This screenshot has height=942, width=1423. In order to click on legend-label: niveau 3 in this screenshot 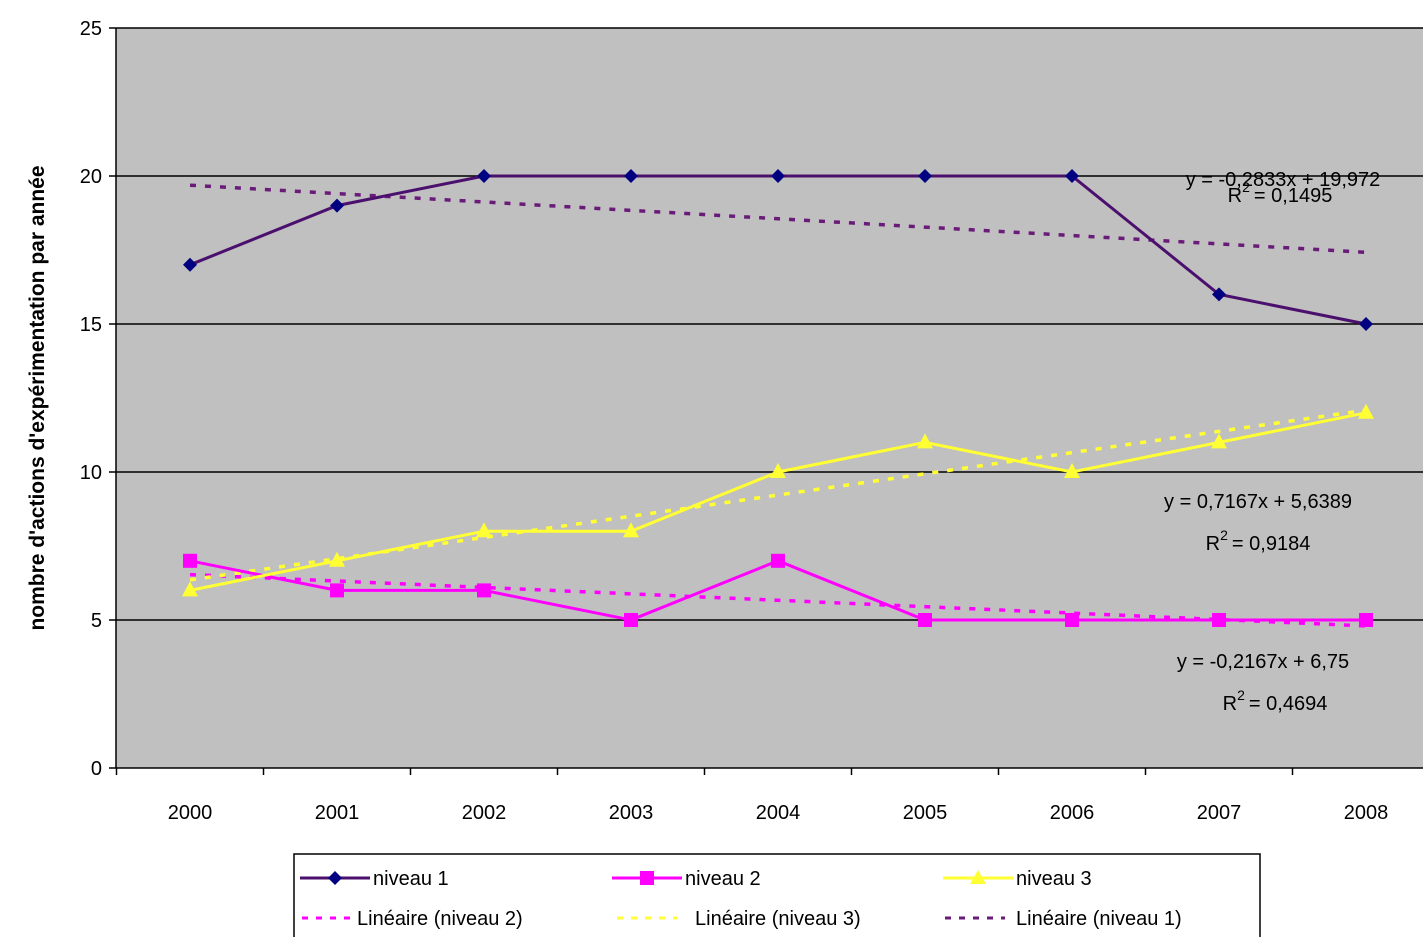, I will do `click(1054, 879)`.